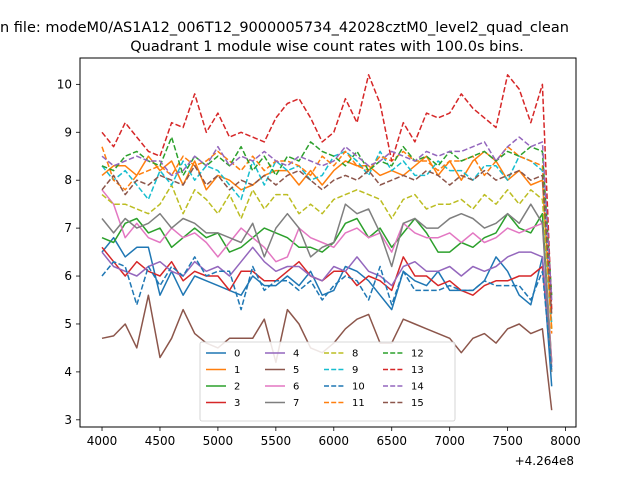  I want to click on legend-label-5: 5, so click(296, 370).